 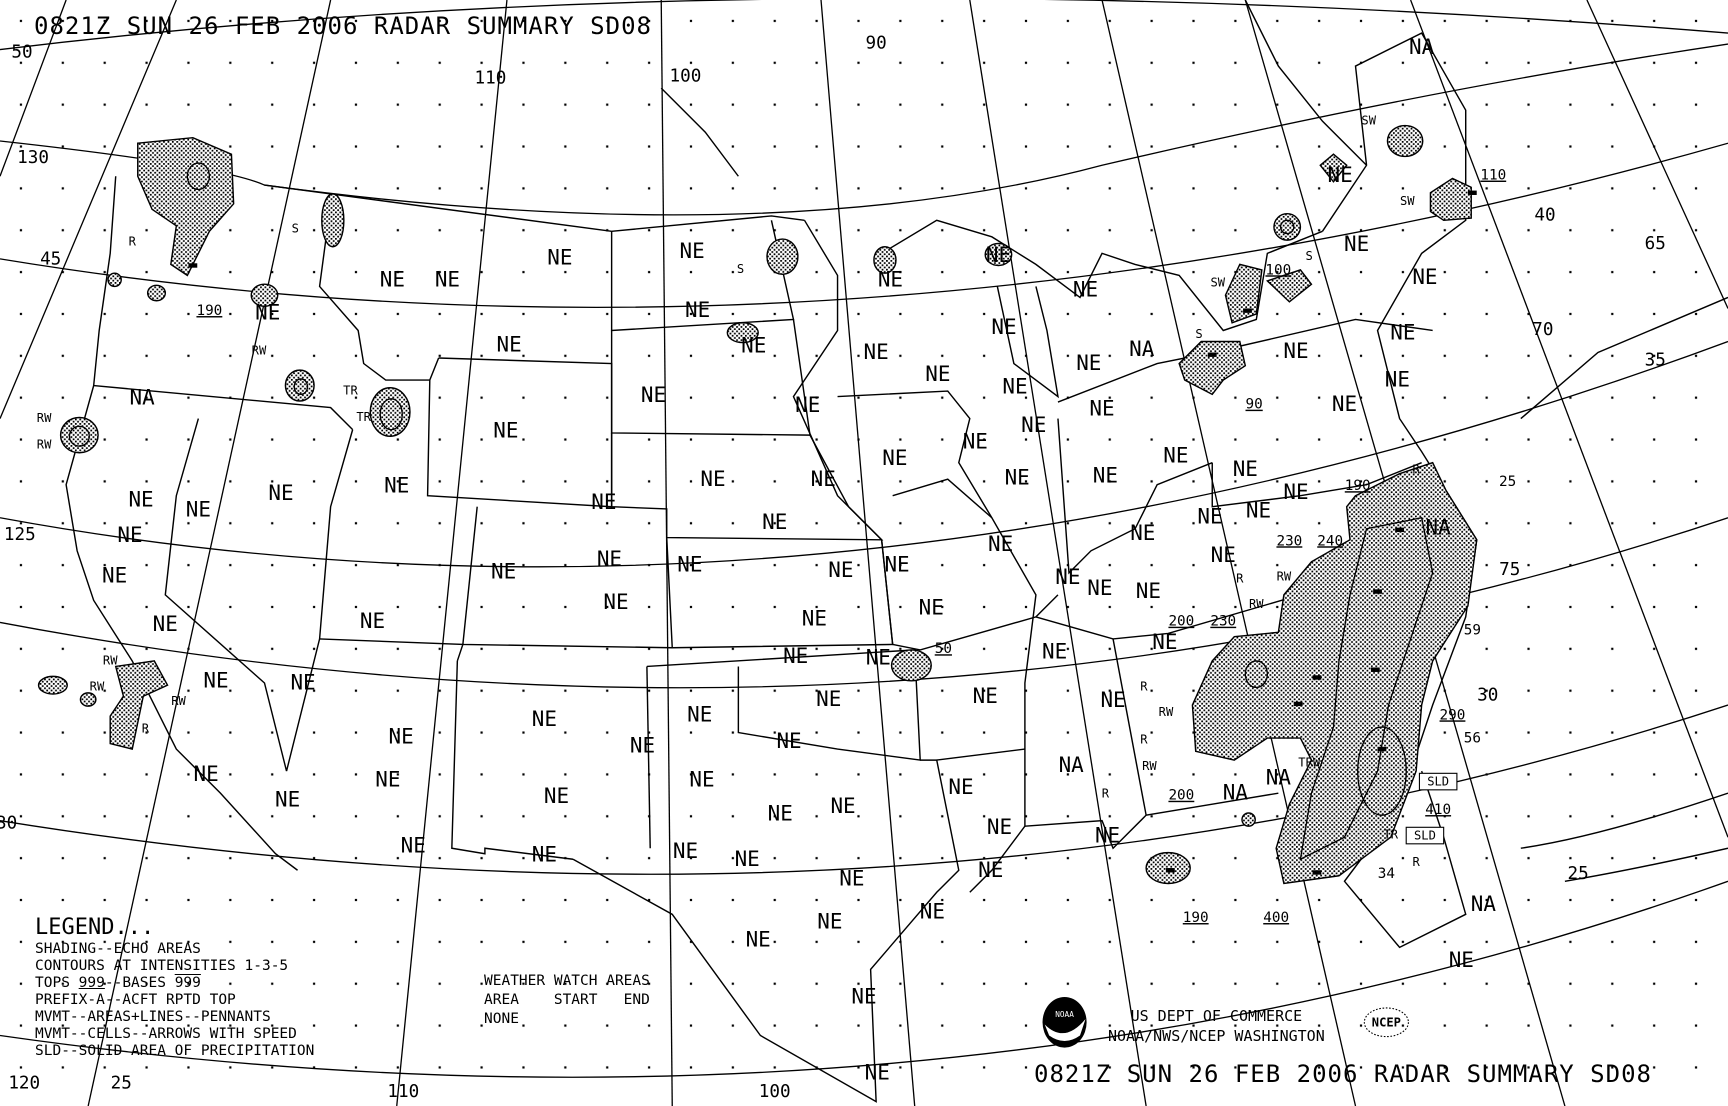 I want to click on ncep-logo-text: NCEP, so click(x=1386, y=1023).